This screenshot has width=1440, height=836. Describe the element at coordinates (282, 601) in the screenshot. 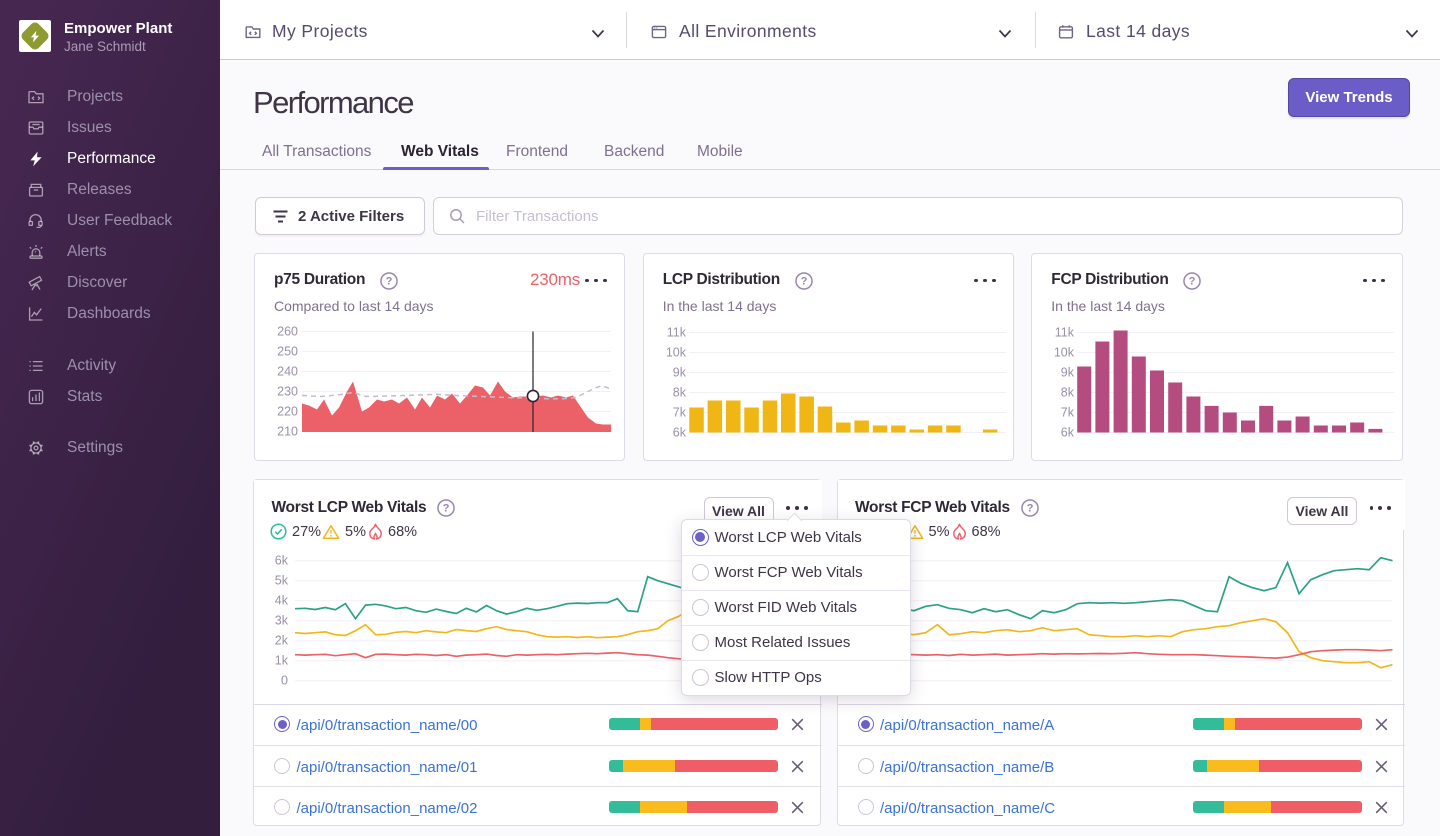

I see `svg-text: 4k` at that location.